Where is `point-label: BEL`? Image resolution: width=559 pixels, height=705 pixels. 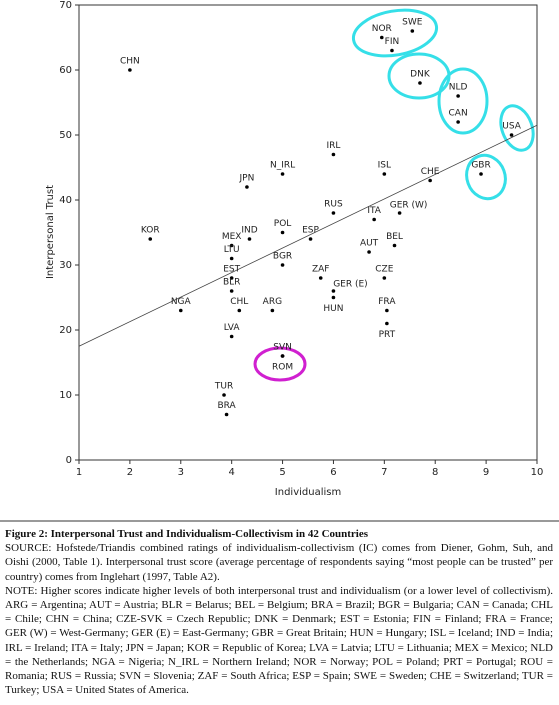 point-label: BEL is located at coordinates (394, 237).